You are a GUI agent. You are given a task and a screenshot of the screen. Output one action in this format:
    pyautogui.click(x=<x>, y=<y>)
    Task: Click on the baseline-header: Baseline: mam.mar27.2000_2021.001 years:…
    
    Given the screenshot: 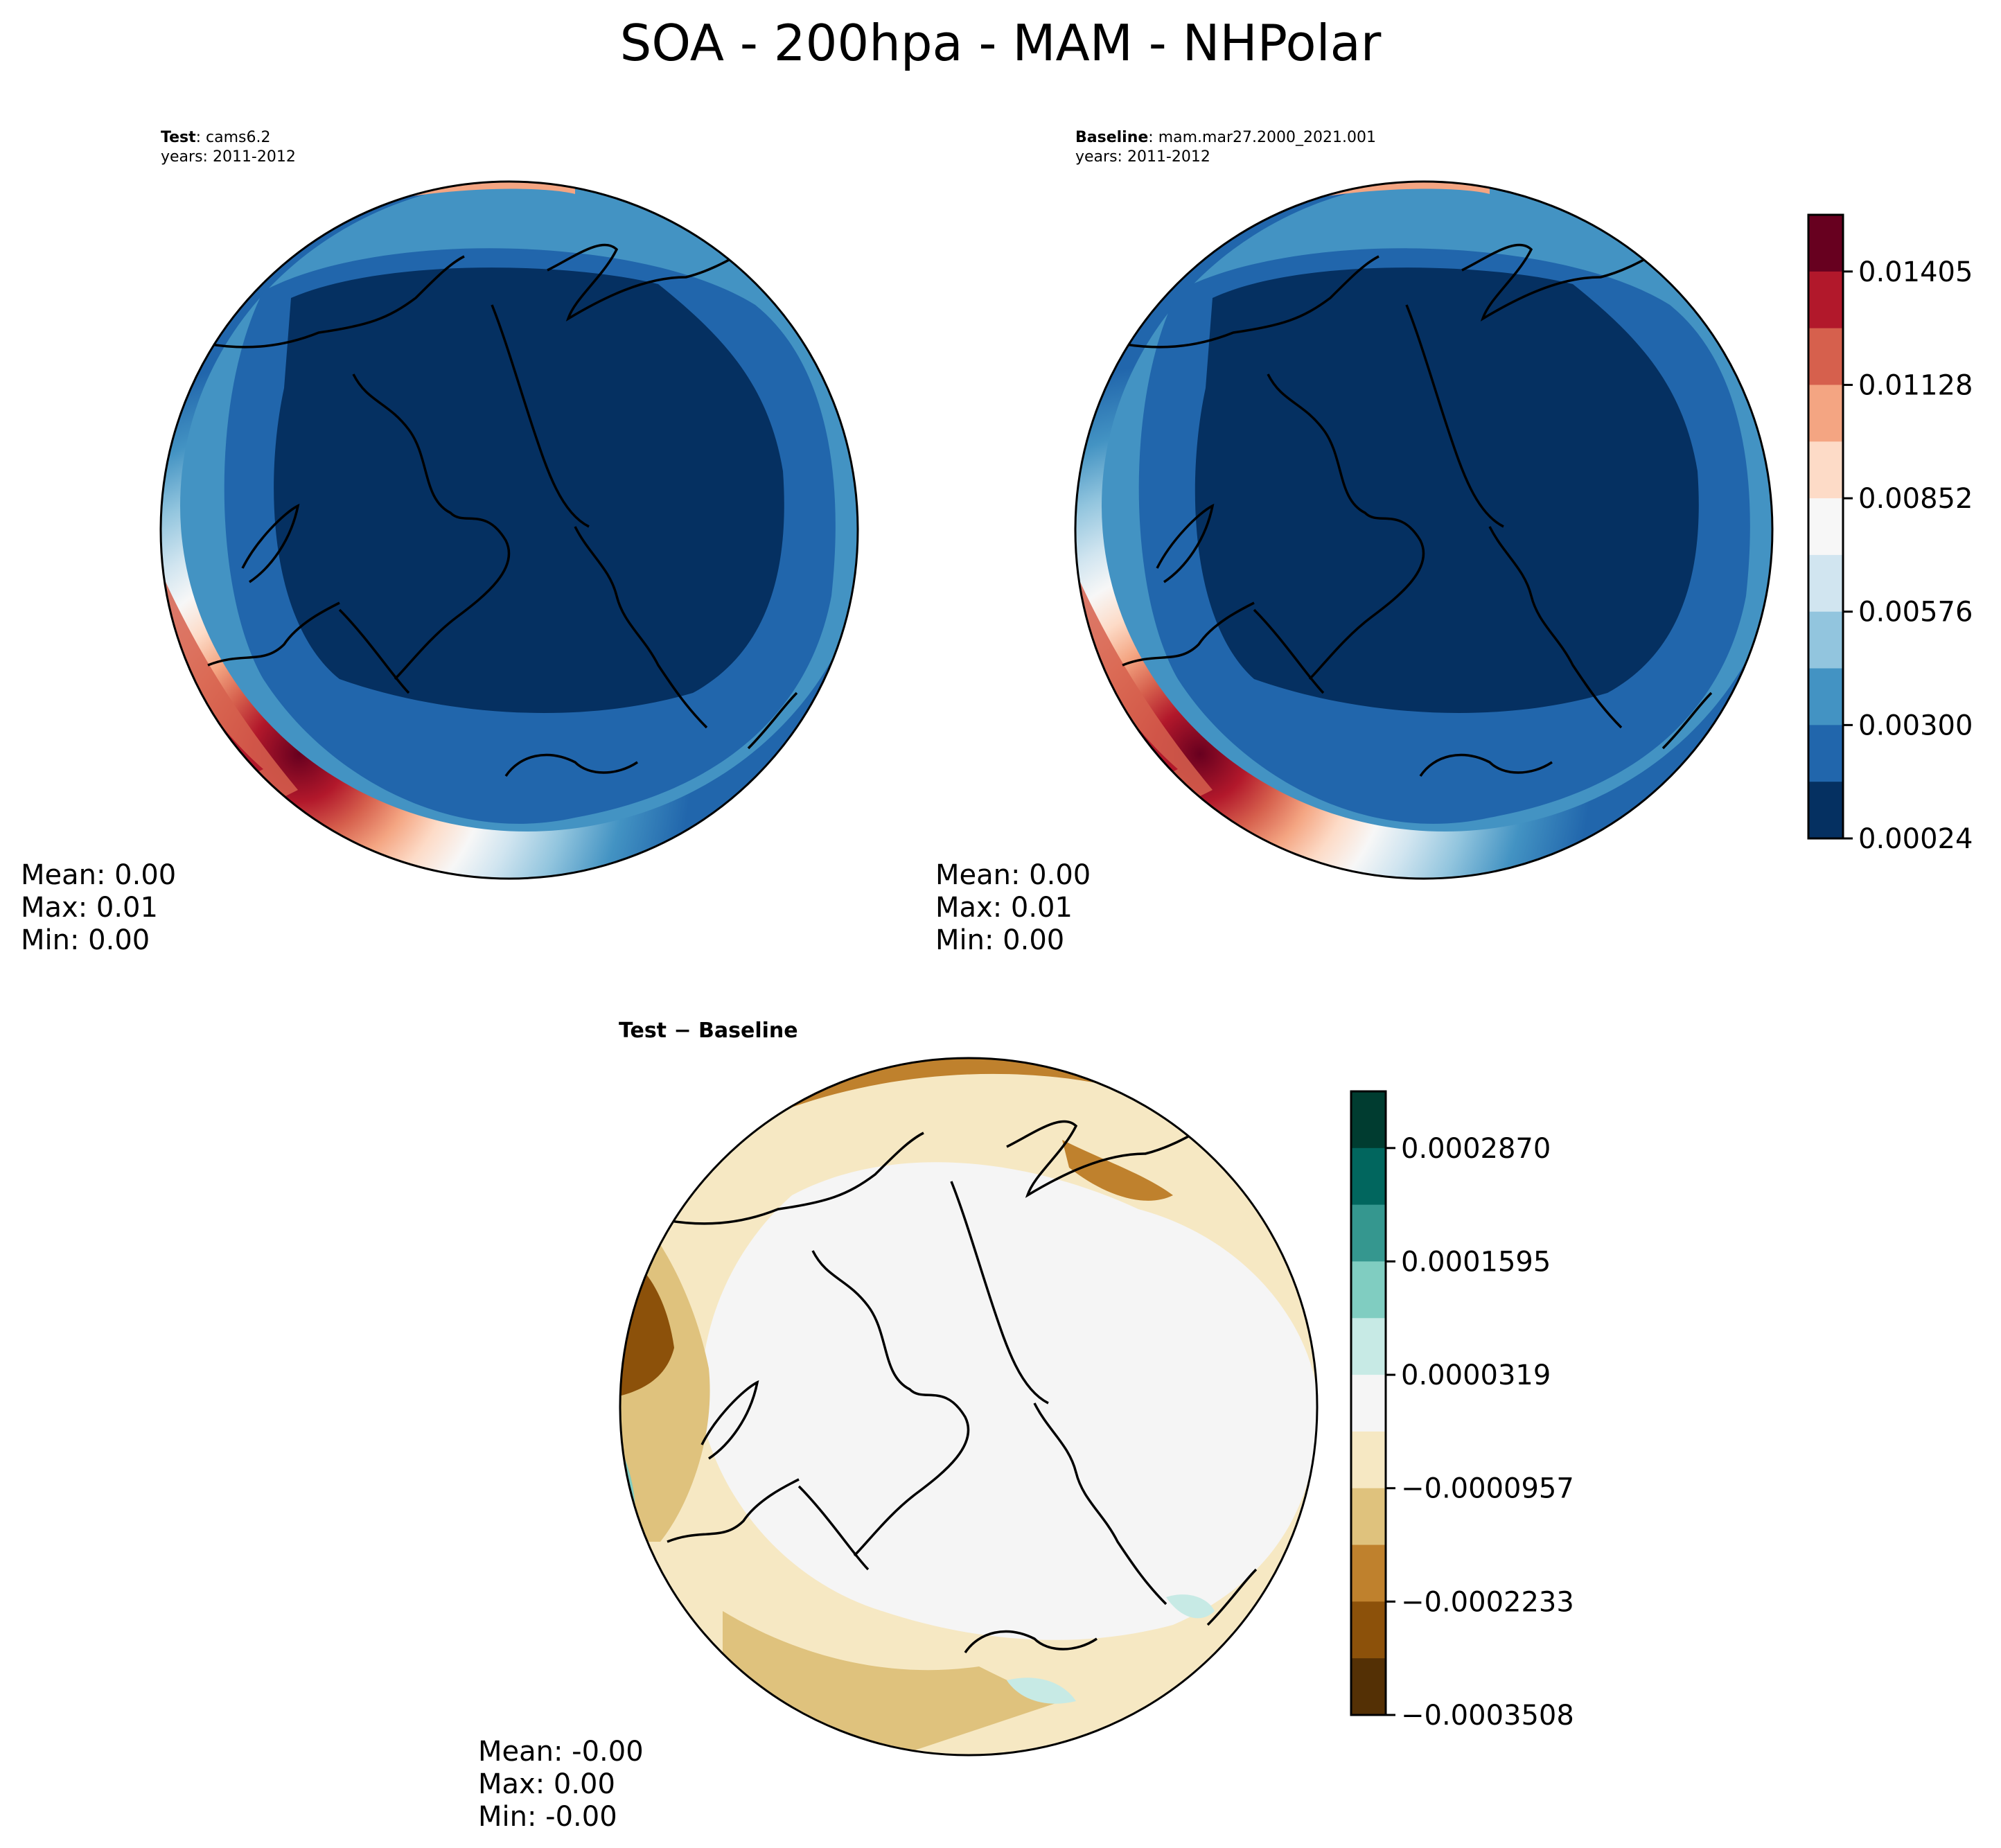 What is the action you would take?
    pyautogui.click(x=1226, y=147)
    